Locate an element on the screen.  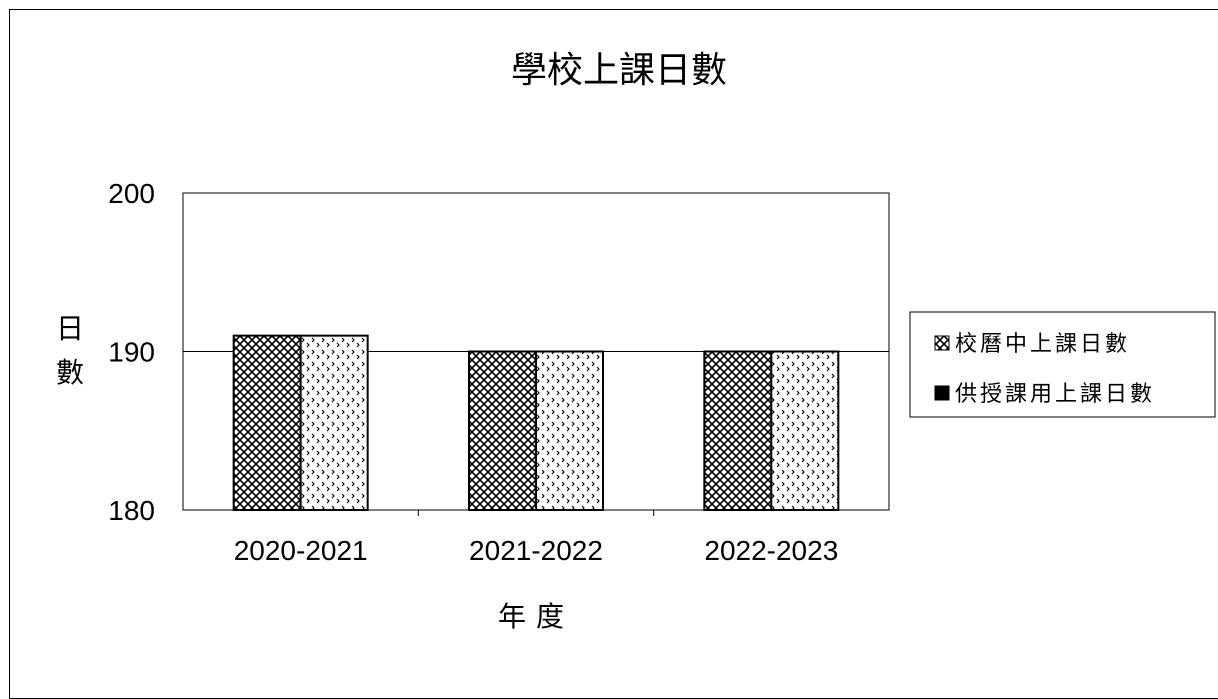
bars is located at coordinates (536, 422).